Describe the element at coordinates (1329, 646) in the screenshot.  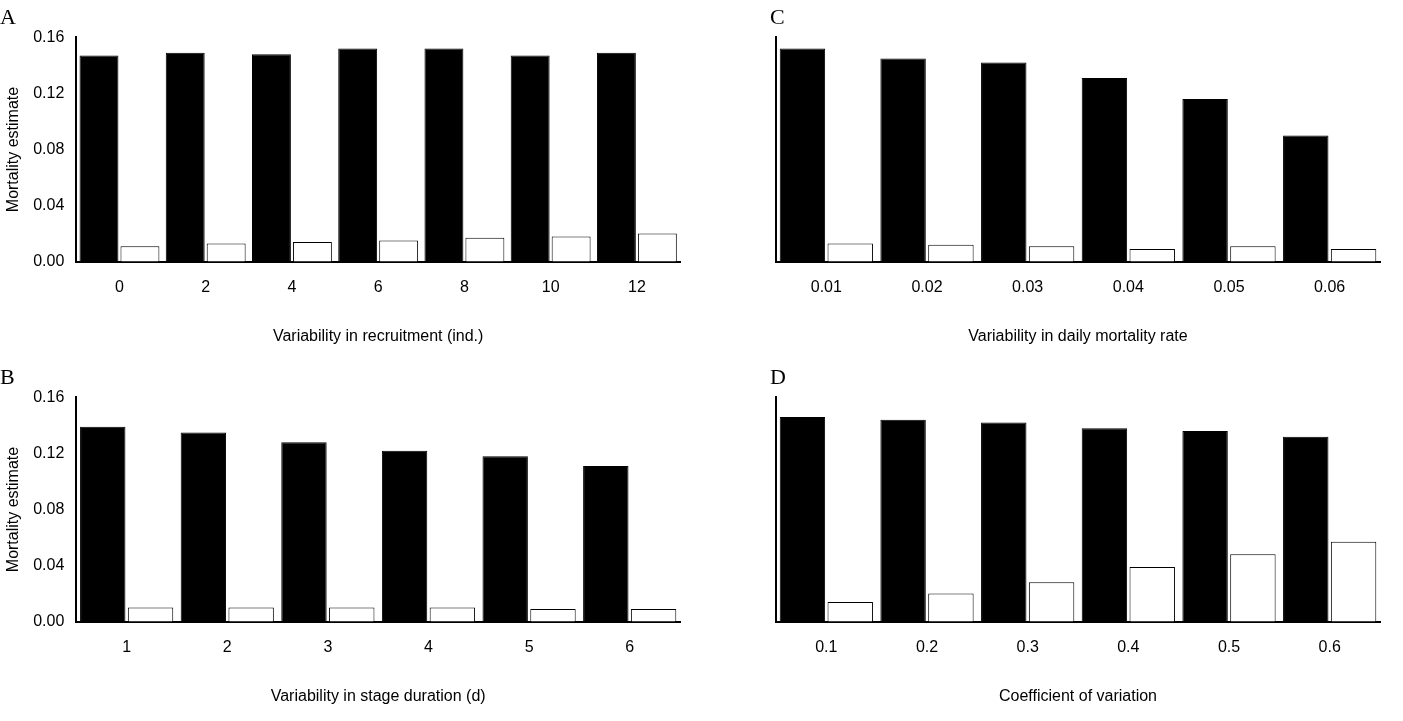
I see `x-tick-label: 0.6` at that location.